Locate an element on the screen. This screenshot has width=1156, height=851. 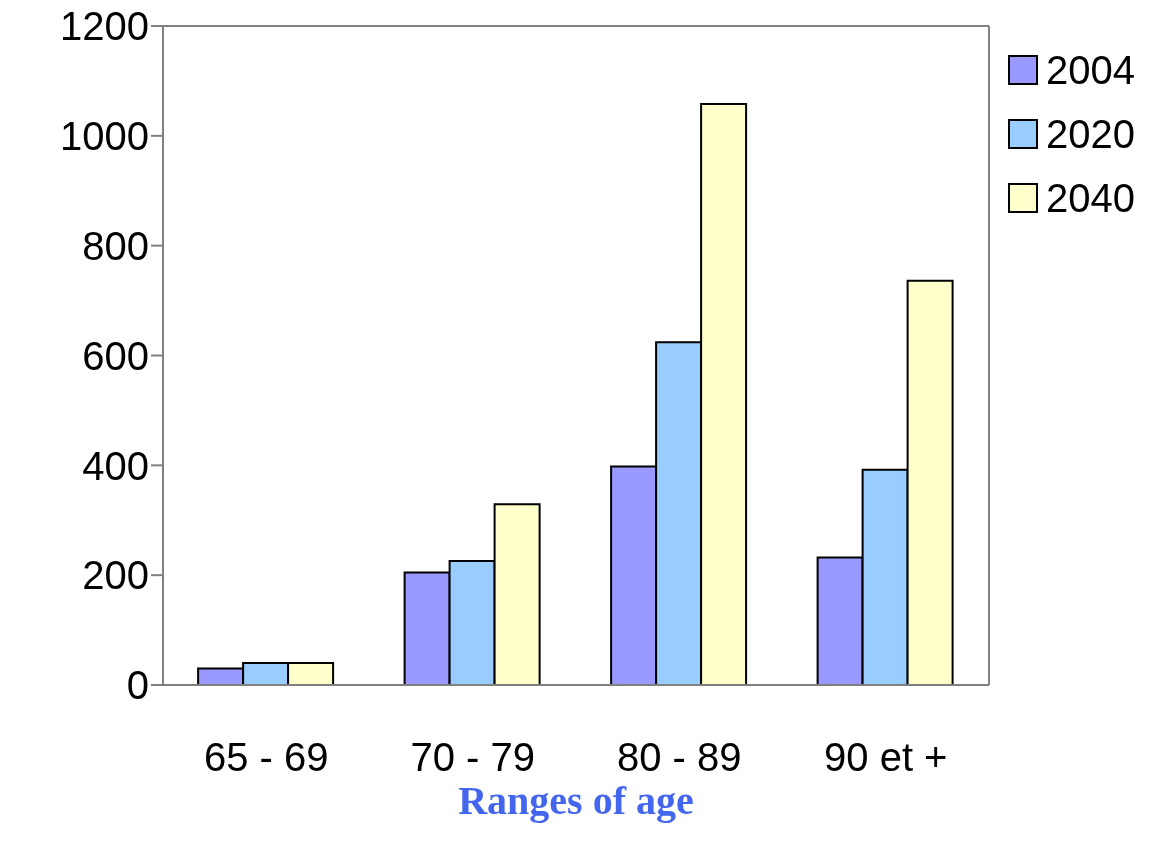
legend-label: 2004 is located at coordinates (1090, 70).